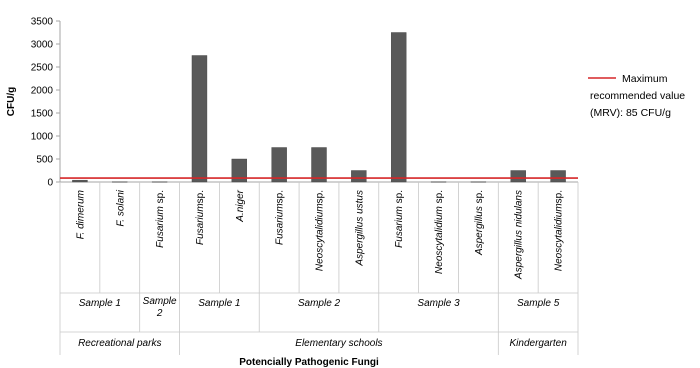 Image resolution: width=700 pixels, height=368 pixels. I want to click on sample-label-line: Sample 3, so click(438, 303).